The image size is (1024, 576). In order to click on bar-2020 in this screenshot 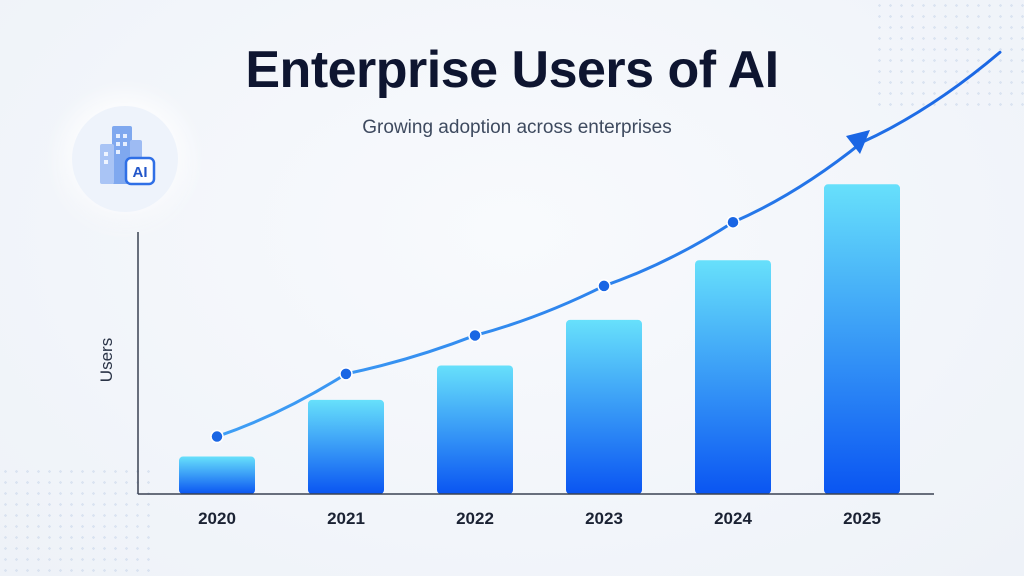, I will do `click(217, 475)`.